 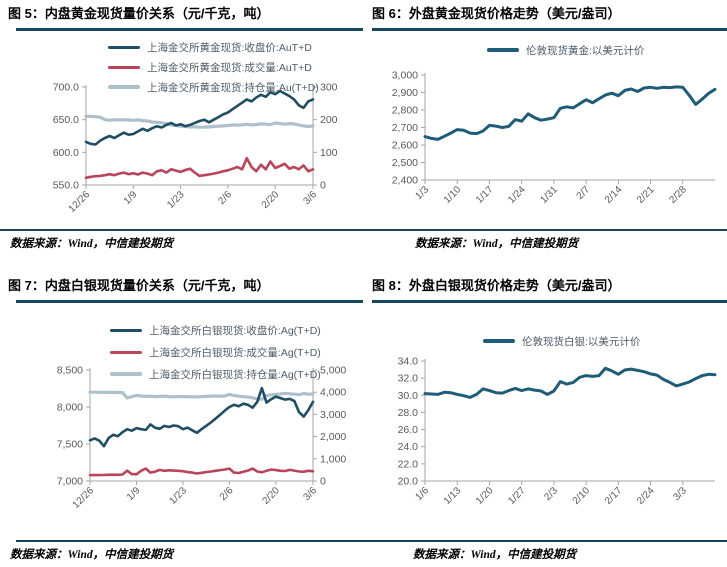 I want to click on x-axis-tick-label: 2/3, so click(x=551, y=494).